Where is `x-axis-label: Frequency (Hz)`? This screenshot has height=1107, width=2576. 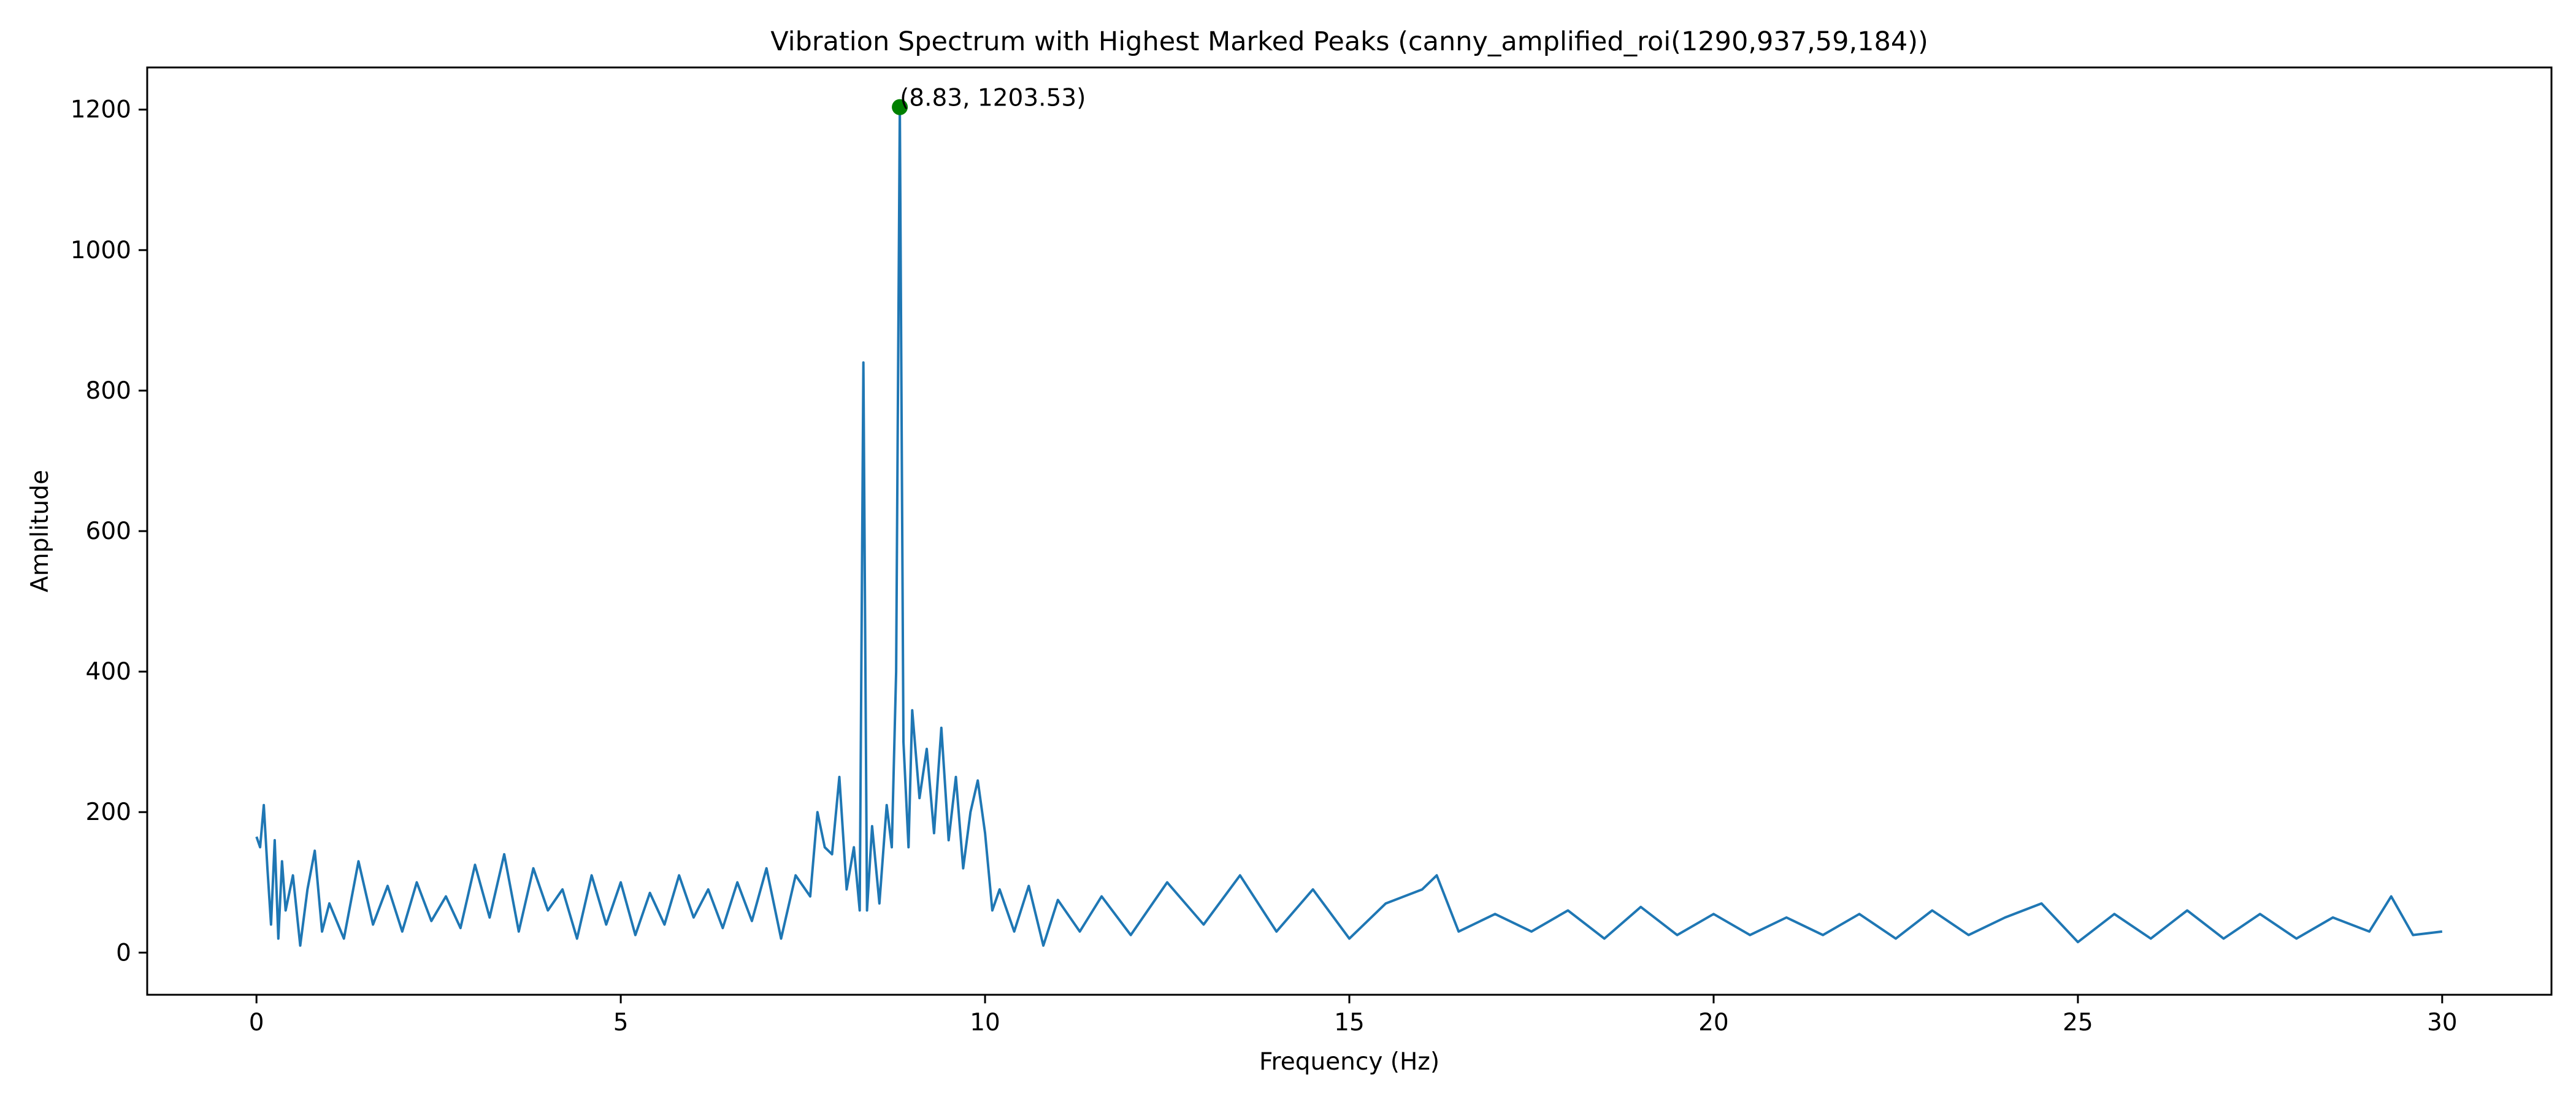 x-axis-label: Frequency (Hz) is located at coordinates (1349, 1062).